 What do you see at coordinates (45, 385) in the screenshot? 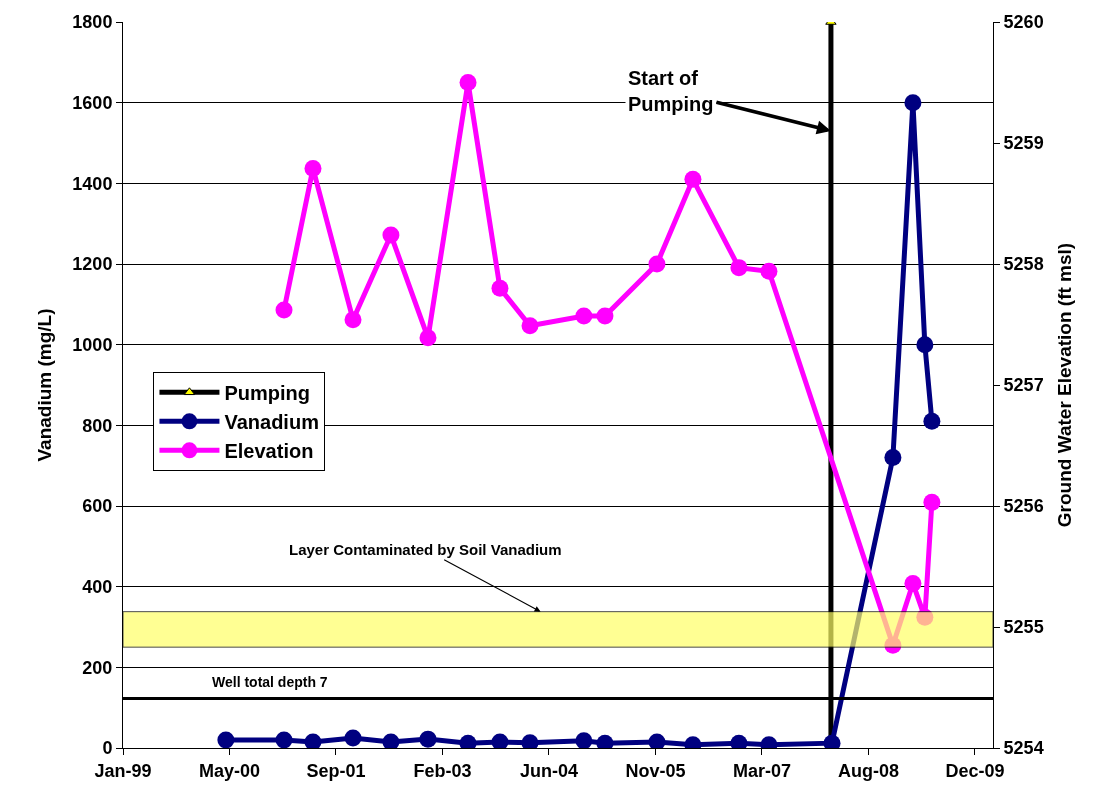
I see `y-axis-title: Vanadium (mg/L)` at bounding box center [45, 385].